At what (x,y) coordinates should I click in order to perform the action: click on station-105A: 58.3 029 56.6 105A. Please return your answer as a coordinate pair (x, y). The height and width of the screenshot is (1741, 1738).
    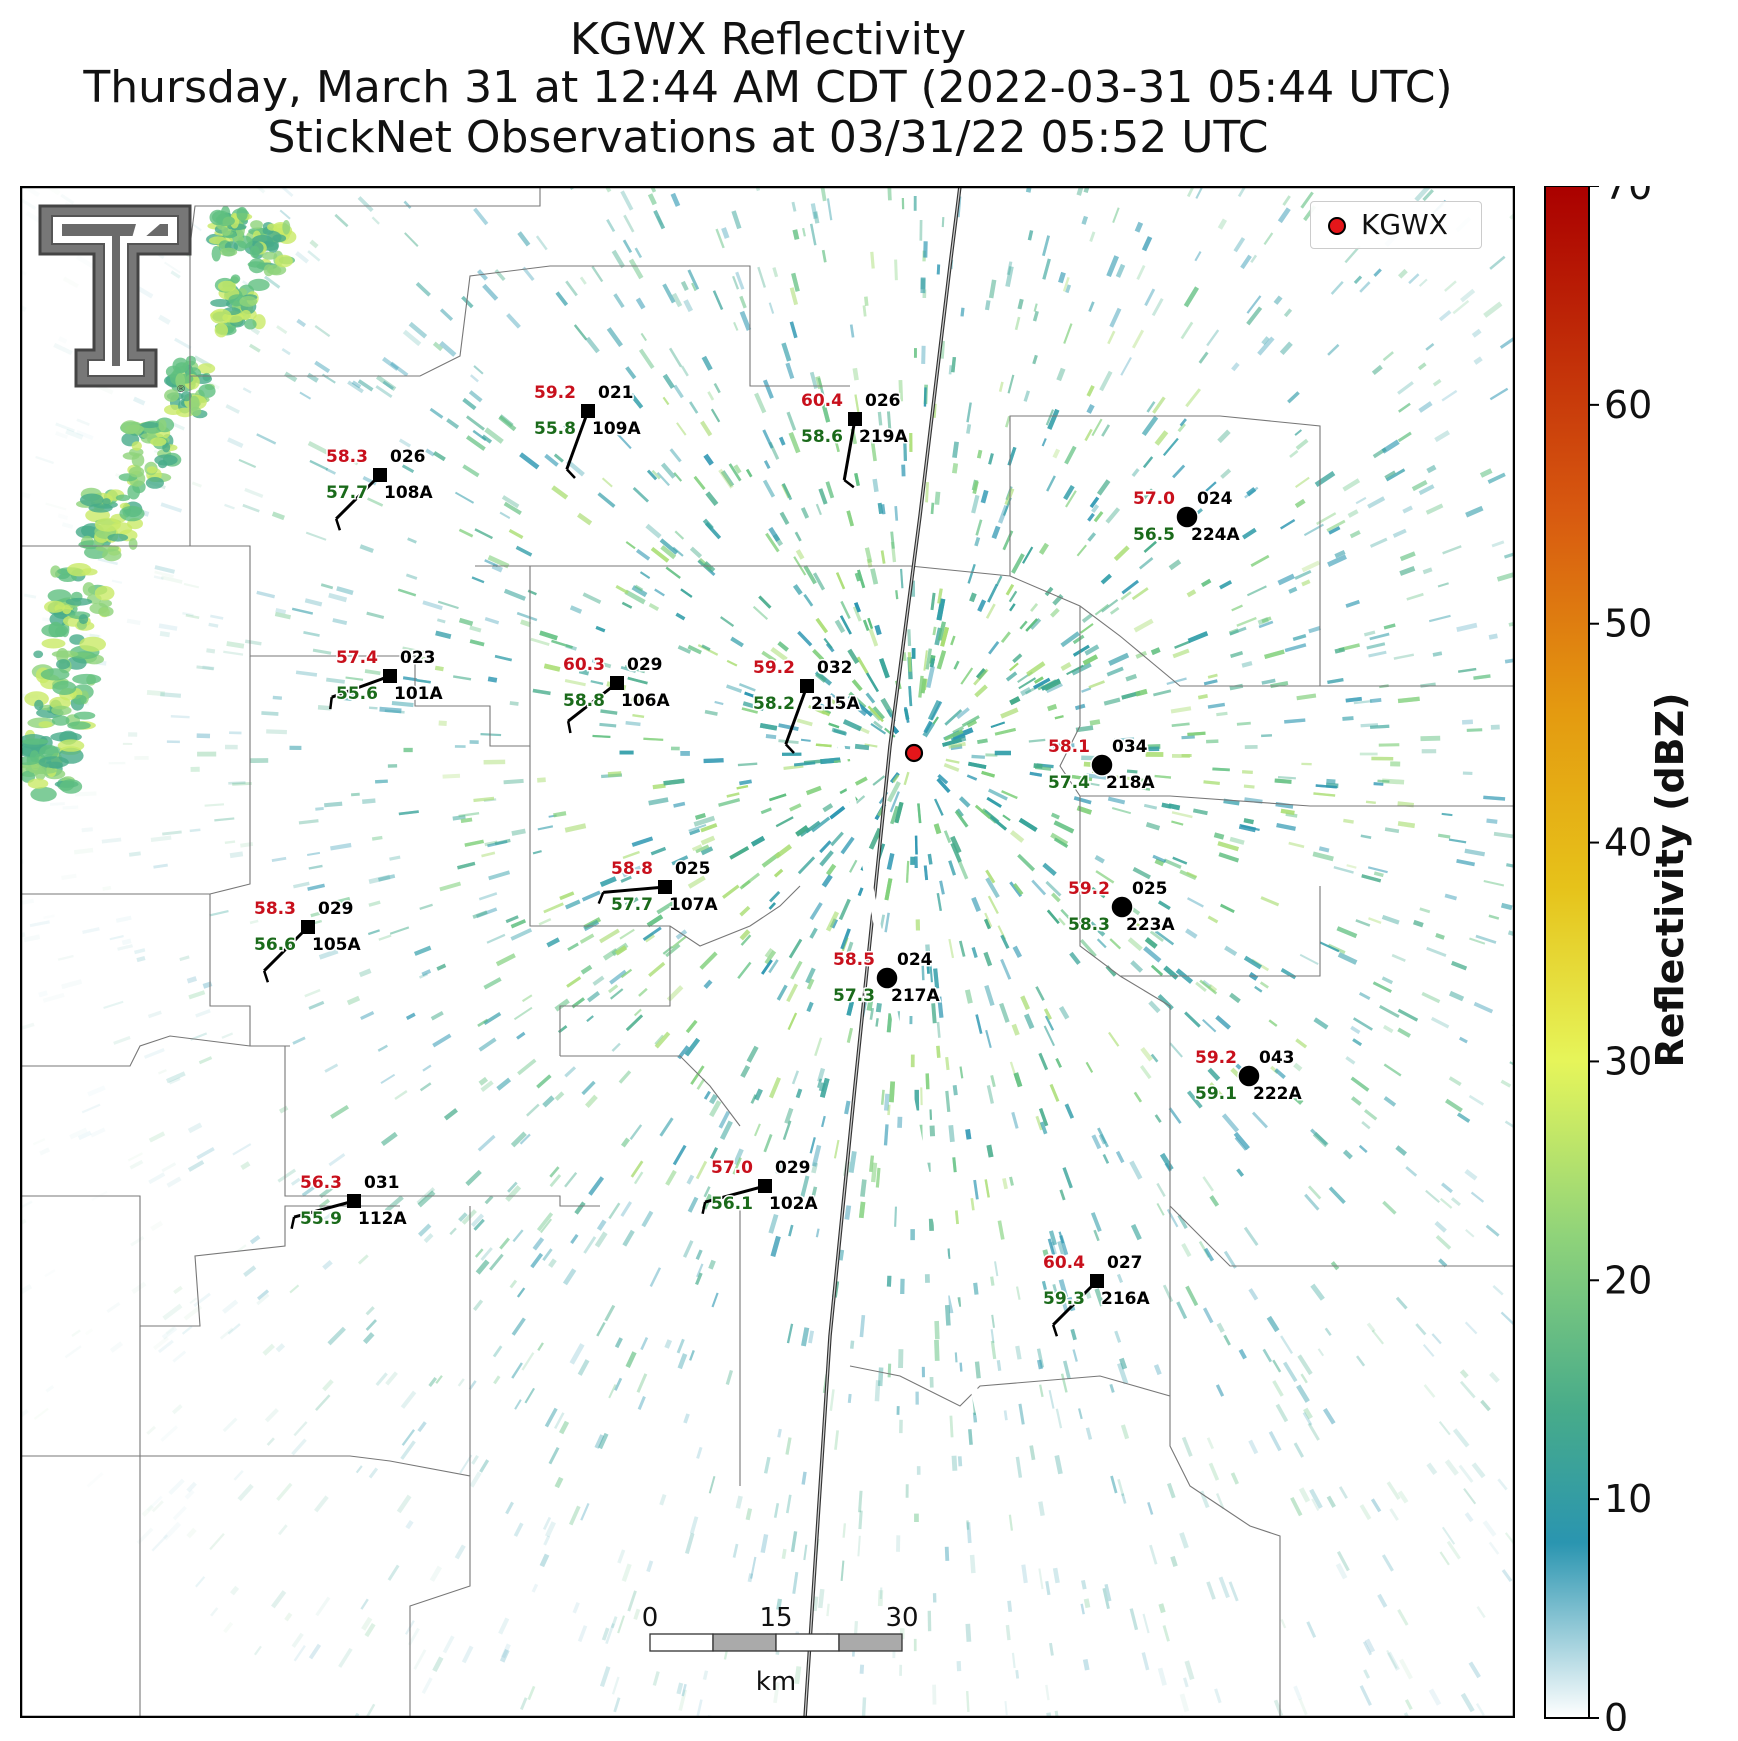
    Looking at the image, I should click on (308, 940).